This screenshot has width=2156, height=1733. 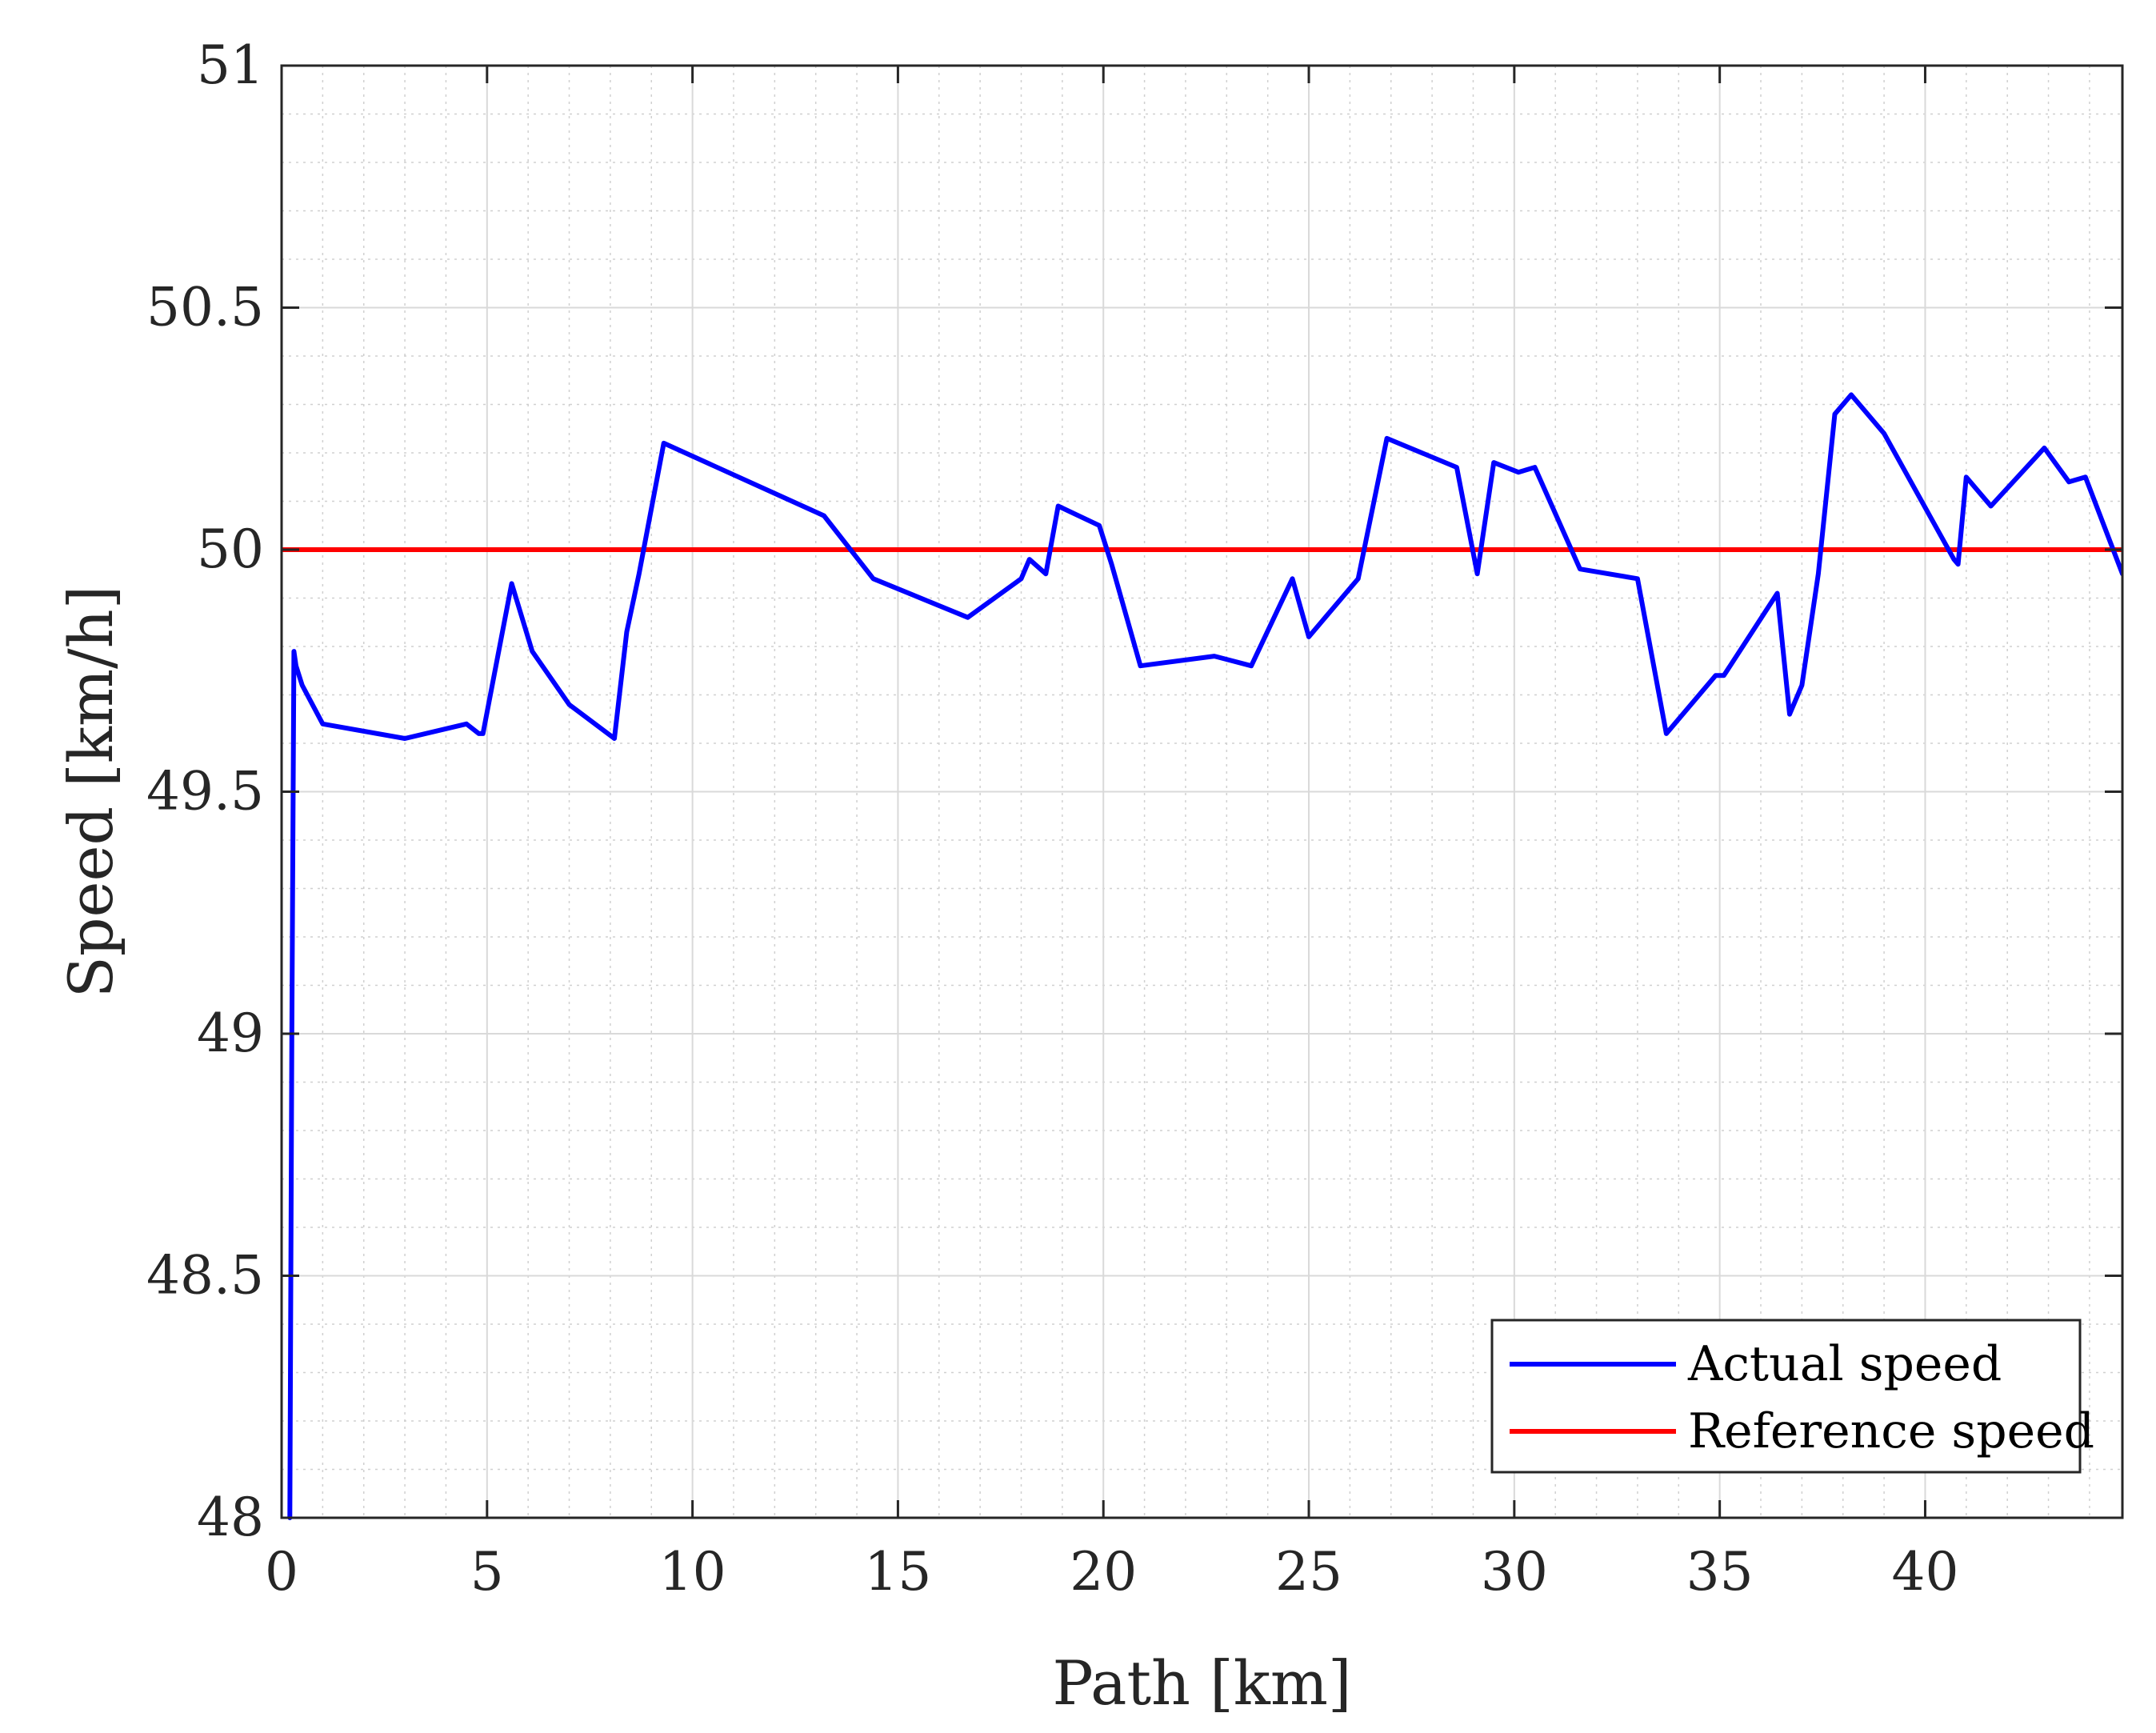 I want to click on legend-box, so click(x=1786, y=1396).